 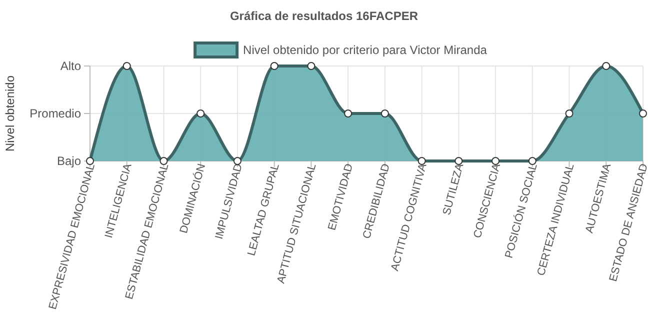 What do you see at coordinates (70, 65) in the screenshot?
I see `category-label: Alto` at bounding box center [70, 65].